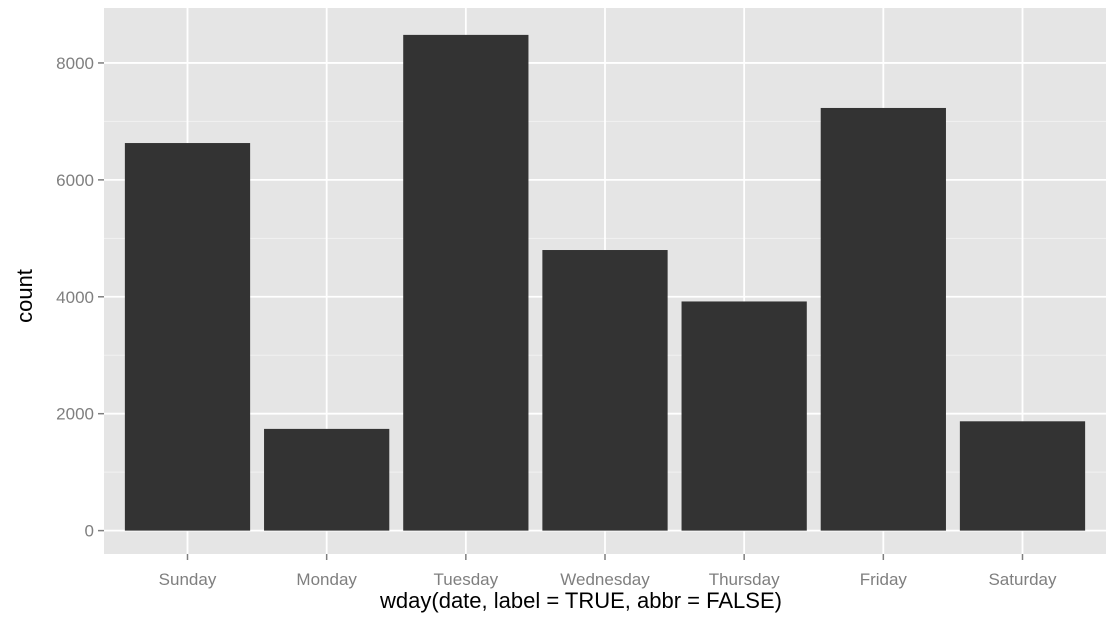 This screenshot has width=1110, height=619. Describe the element at coordinates (1022, 476) in the screenshot. I see `bar-saturday` at that location.